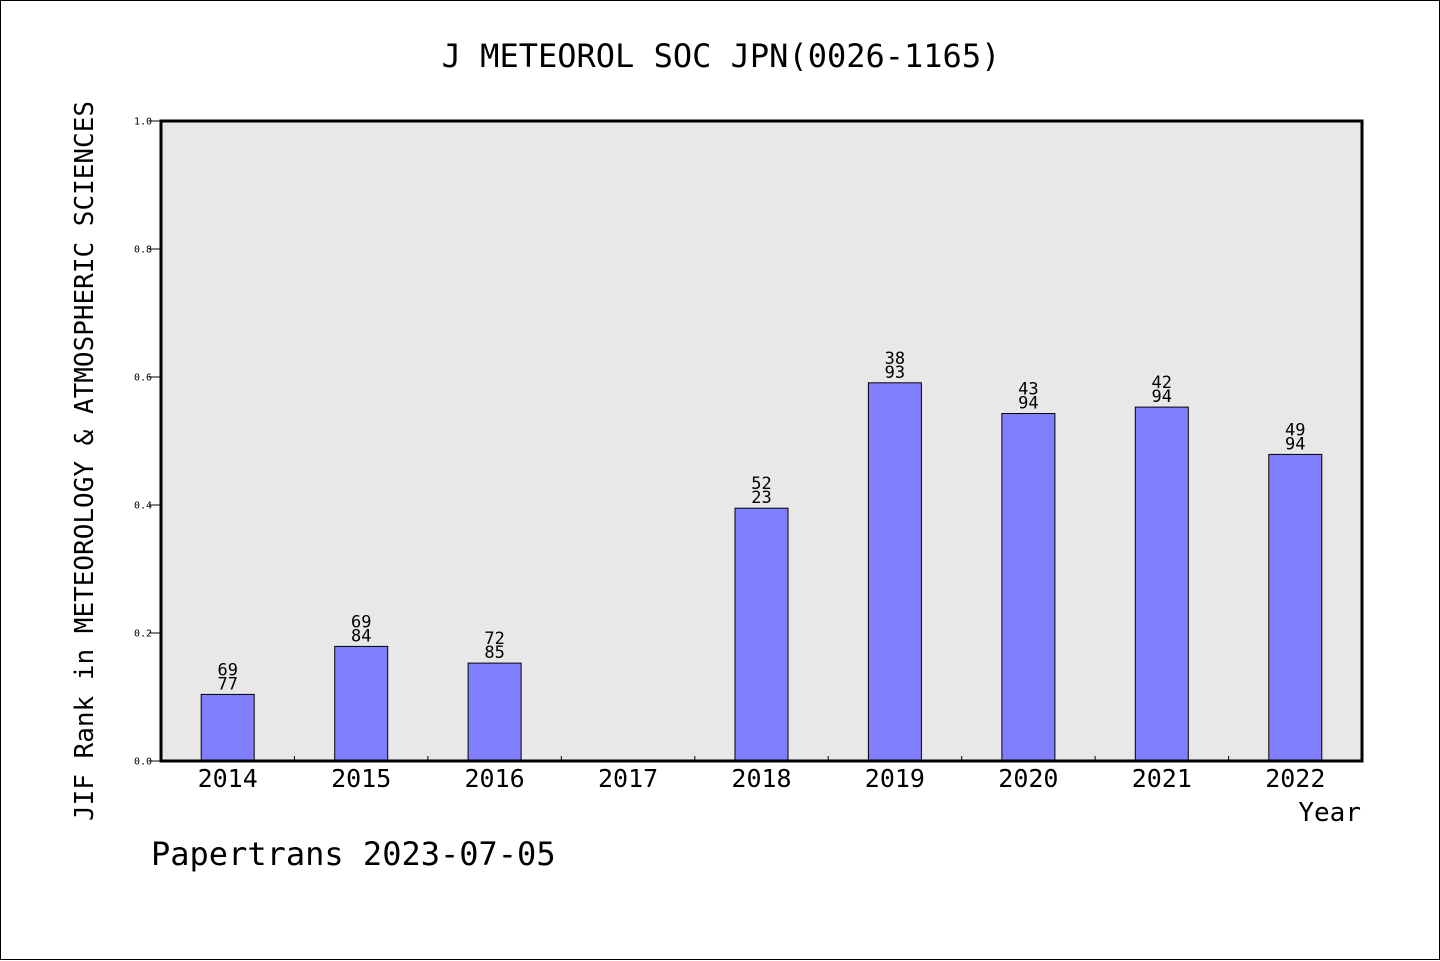 This screenshot has height=961, width=1440. Describe the element at coordinates (1295, 430) in the screenshot. I see `bar-label-top-2022: 49` at that location.